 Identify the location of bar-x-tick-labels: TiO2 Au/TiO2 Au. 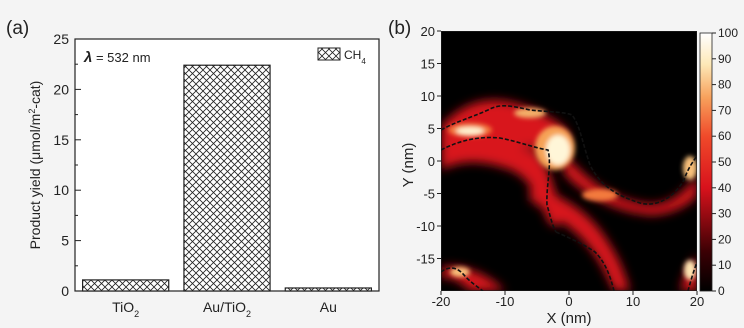
(224, 309).